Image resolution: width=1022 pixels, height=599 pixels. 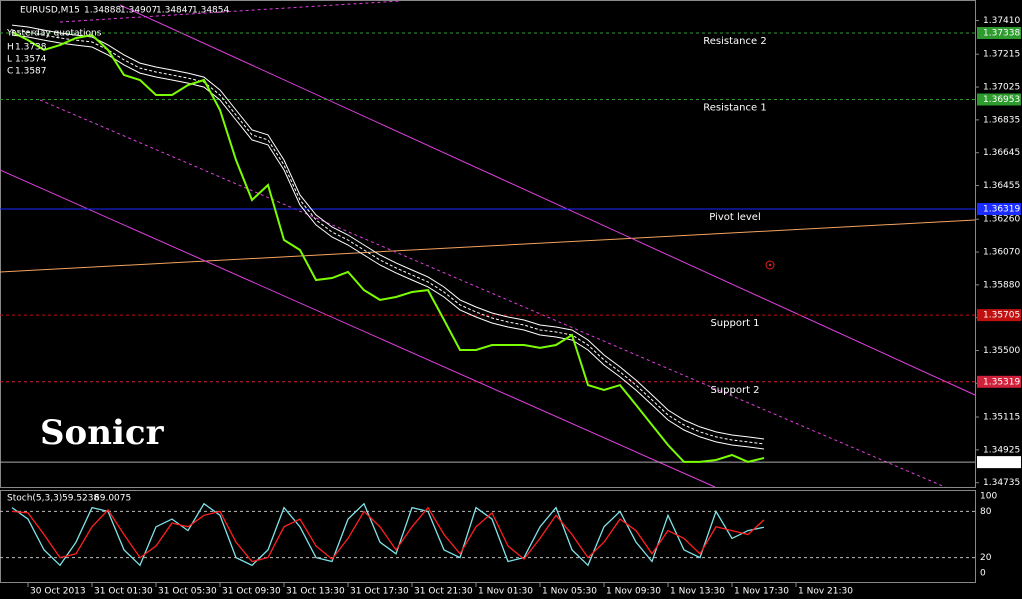 What do you see at coordinates (697, 592) in the screenshot?
I see `x-tick-label: 1 Nov 13:30` at bounding box center [697, 592].